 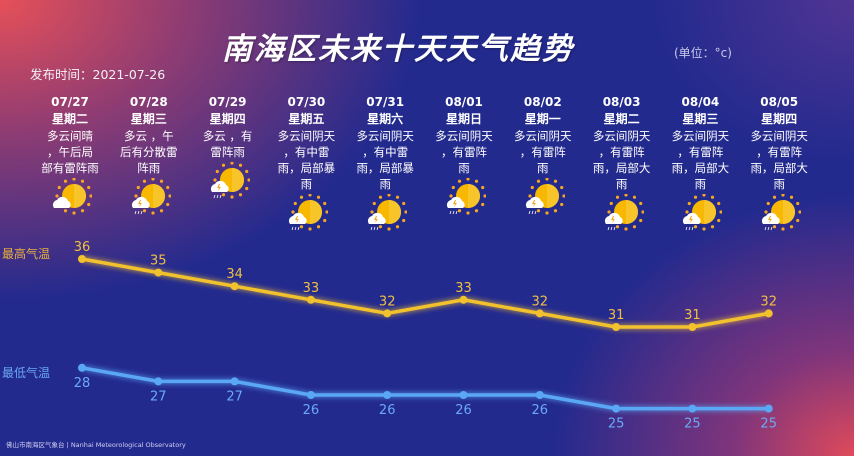 What do you see at coordinates (228, 148) in the screenshot?
I see `forecast-day: 07/29 星期四 多云 ，有 雷阵雨` at bounding box center [228, 148].